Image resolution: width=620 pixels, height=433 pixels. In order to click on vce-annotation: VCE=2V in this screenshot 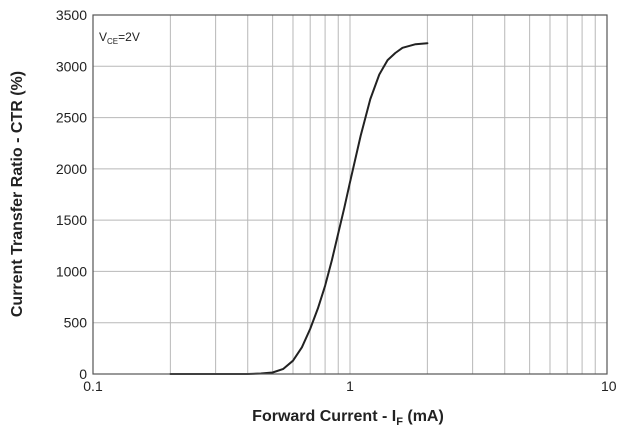, I will do `click(119, 38)`.